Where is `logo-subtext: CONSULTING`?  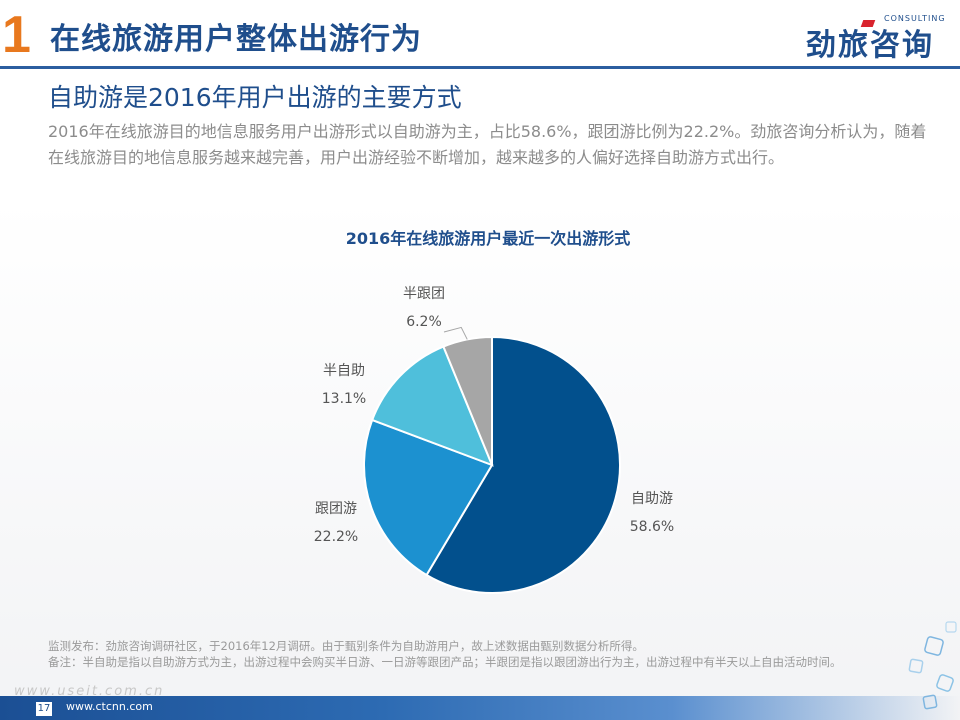 logo-subtext: CONSULTING is located at coordinates (915, 18).